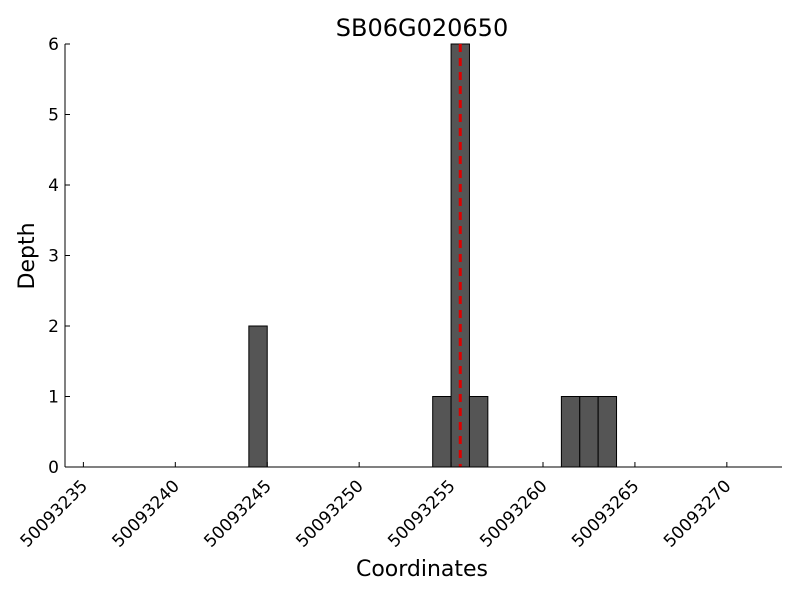 Image resolution: width=800 pixels, height=600 pixels. Describe the element at coordinates (53, 45) in the screenshot. I see `y-tick-label: 6` at that location.